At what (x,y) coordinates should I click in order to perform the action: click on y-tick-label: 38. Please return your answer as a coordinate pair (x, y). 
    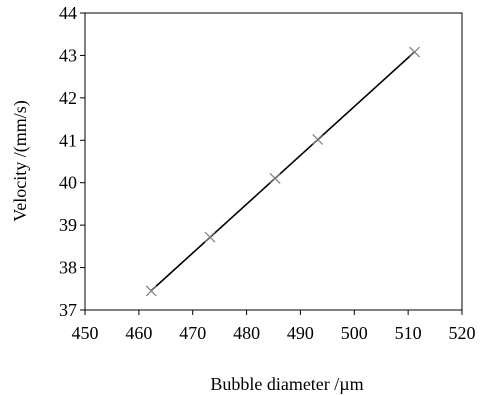
    Looking at the image, I should click on (68, 268).